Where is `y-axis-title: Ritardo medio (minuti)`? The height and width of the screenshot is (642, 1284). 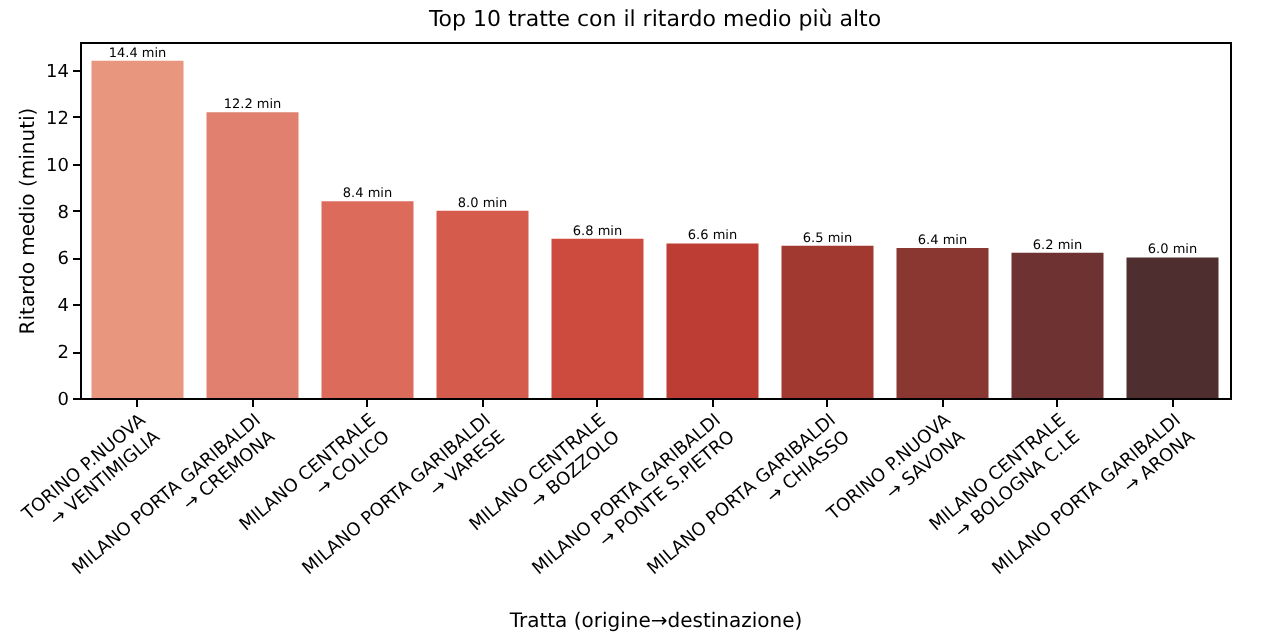 y-axis-title: Ritardo medio (minuti) is located at coordinates (29, 221).